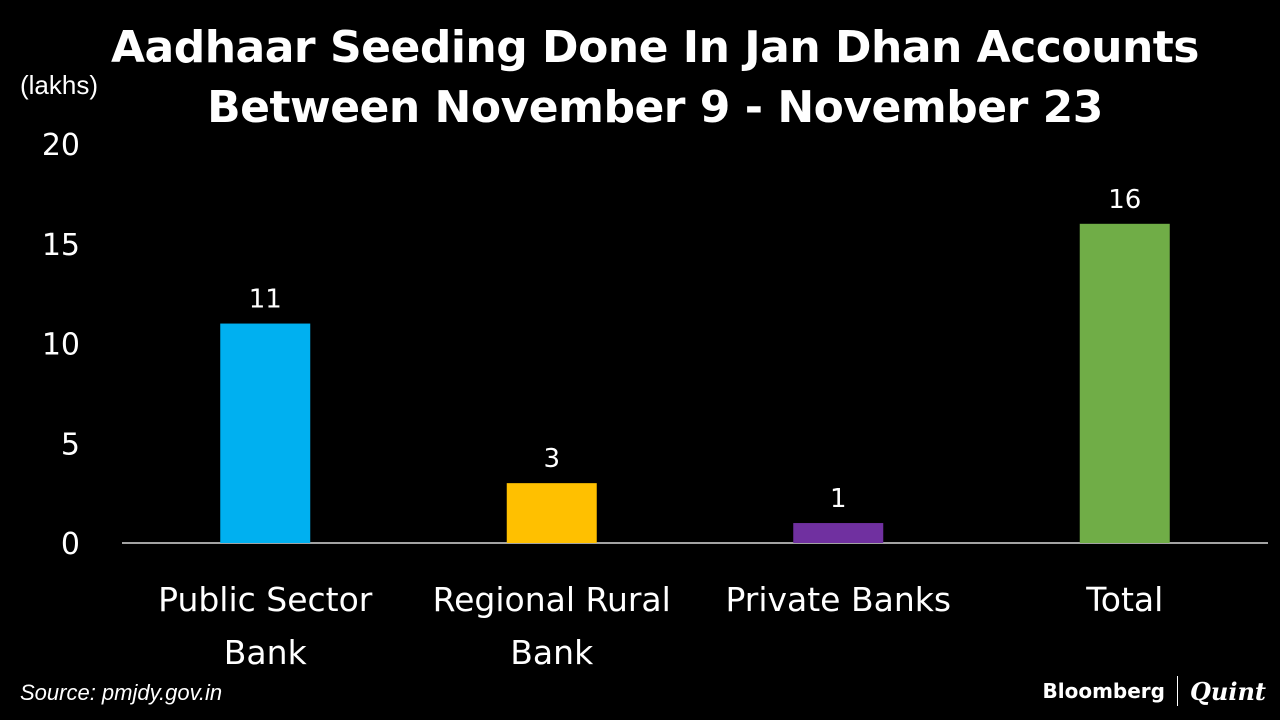 This screenshot has height=720, width=1280. What do you see at coordinates (59, 85) in the screenshot?
I see `y-axis-unit-label: (lakhs)` at bounding box center [59, 85].